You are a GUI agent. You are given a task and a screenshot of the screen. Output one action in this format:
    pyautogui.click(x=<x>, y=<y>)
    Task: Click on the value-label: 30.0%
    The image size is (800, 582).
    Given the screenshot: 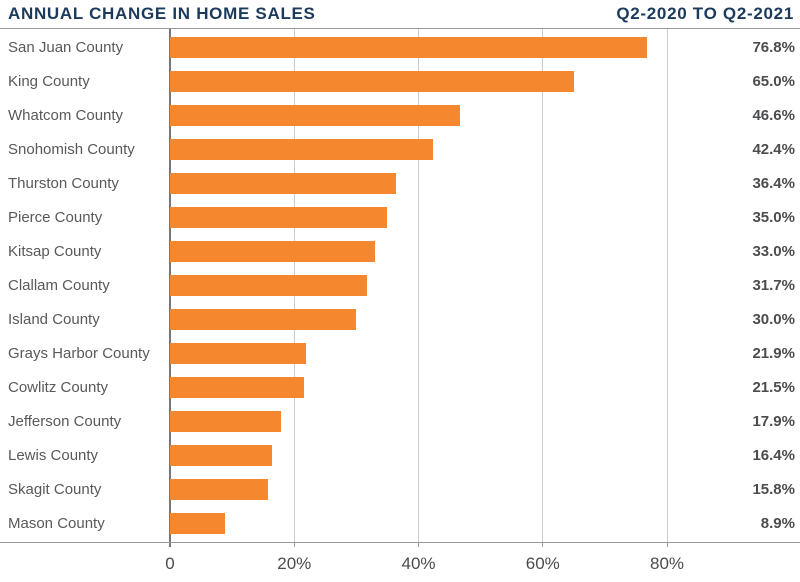 What is the action you would take?
    pyautogui.click(x=773, y=319)
    